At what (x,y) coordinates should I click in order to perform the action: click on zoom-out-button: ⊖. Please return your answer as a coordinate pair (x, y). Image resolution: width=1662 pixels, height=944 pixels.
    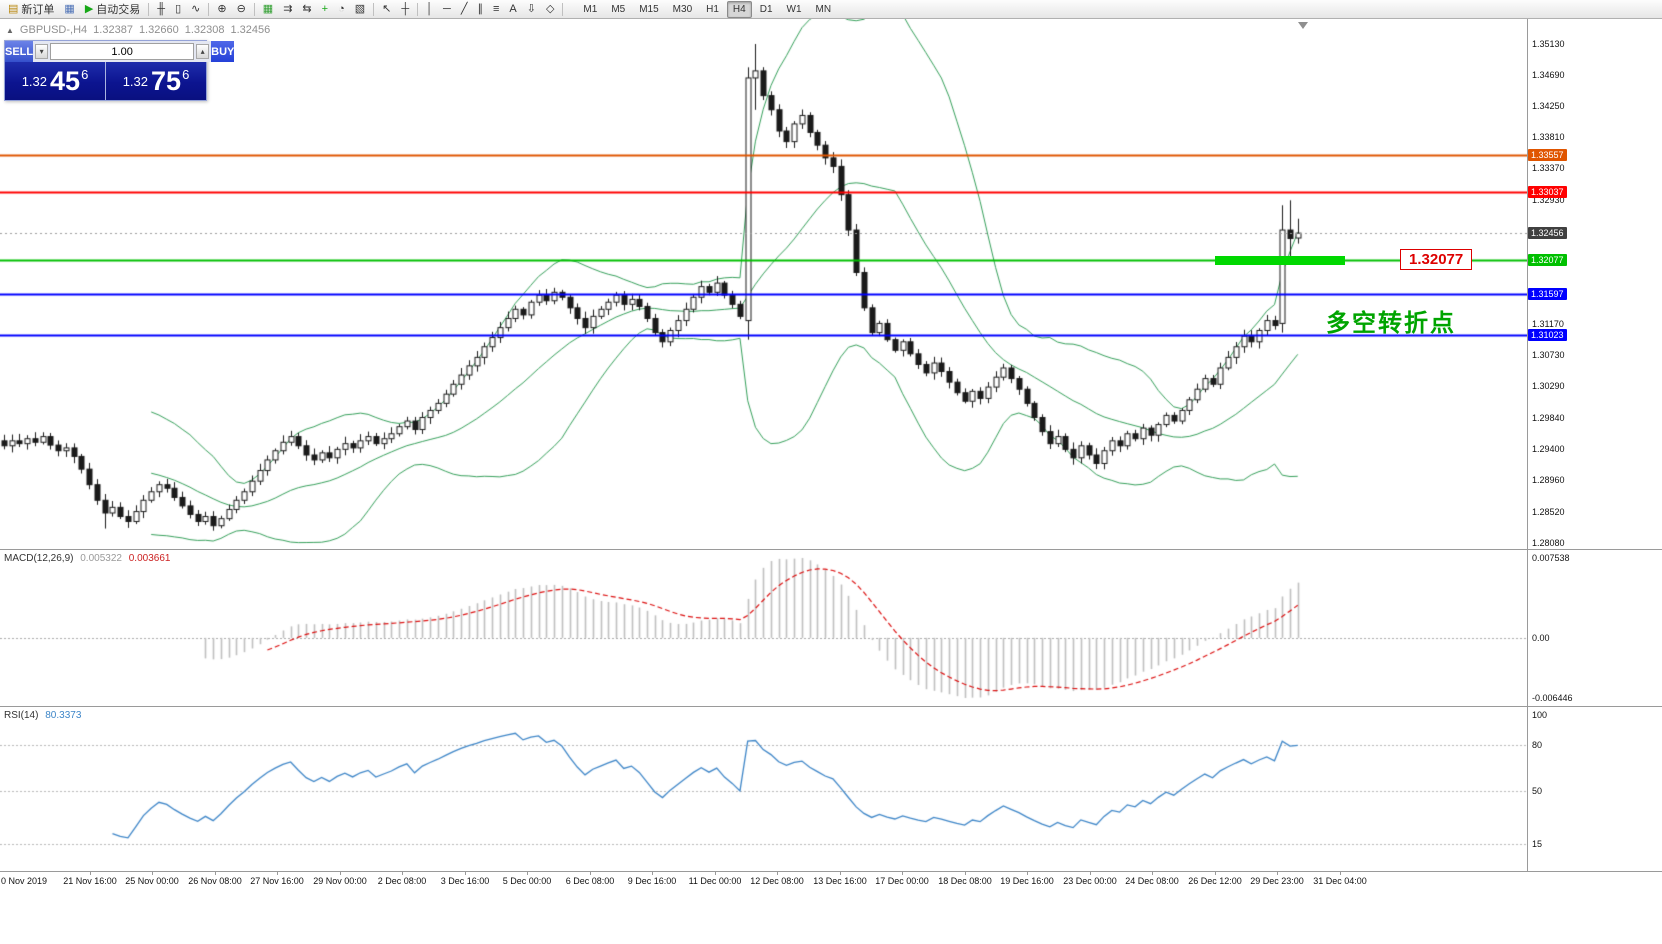
    Looking at the image, I should click on (241, 9).